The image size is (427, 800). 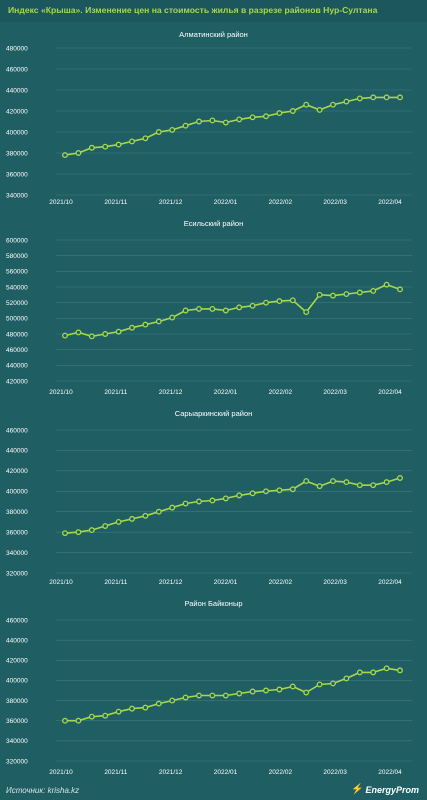 I want to click on y-tick-label: 360000, so click(x=17, y=721).